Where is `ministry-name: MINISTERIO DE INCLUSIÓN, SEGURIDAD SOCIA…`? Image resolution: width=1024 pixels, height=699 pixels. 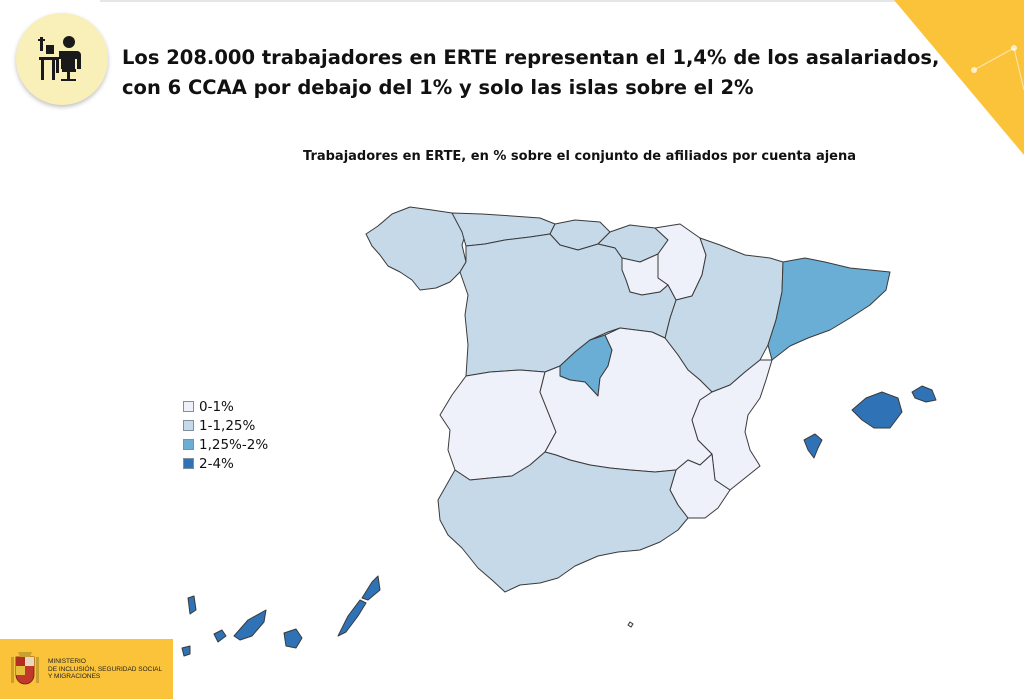 ministry-name: MINISTERIO DE INCLUSIÓN, SEGURIDAD SOCIA… is located at coordinates (105, 669).